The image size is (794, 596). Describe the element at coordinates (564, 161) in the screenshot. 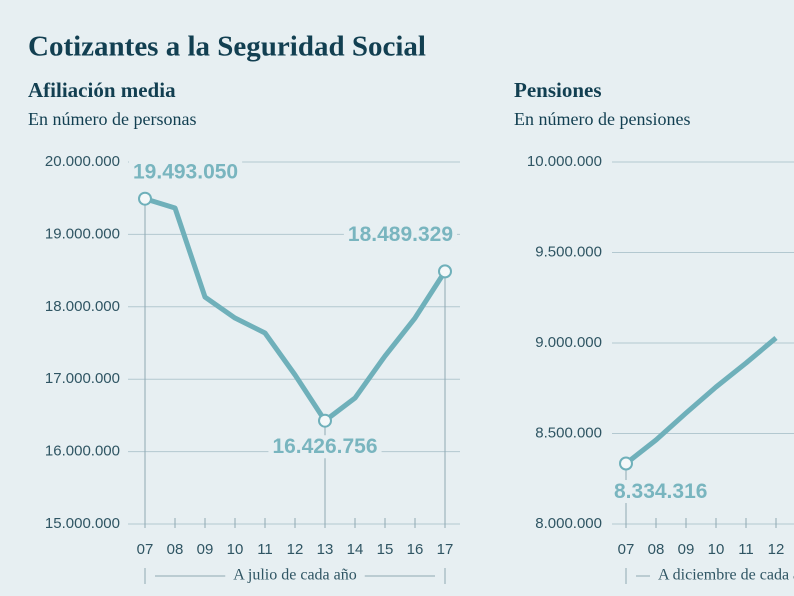

I see `y-tick-label: 10.000.000` at that location.